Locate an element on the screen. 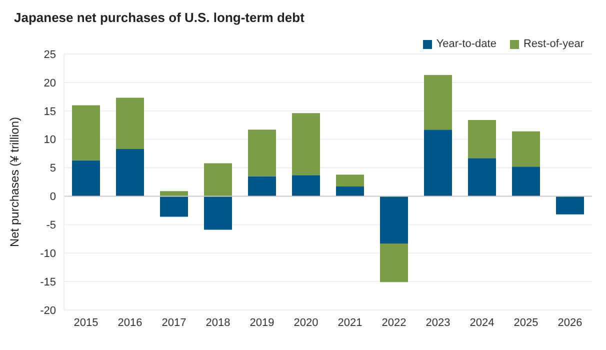 This screenshot has width=606, height=350. x-tick-label: 2026 is located at coordinates (570, 322).